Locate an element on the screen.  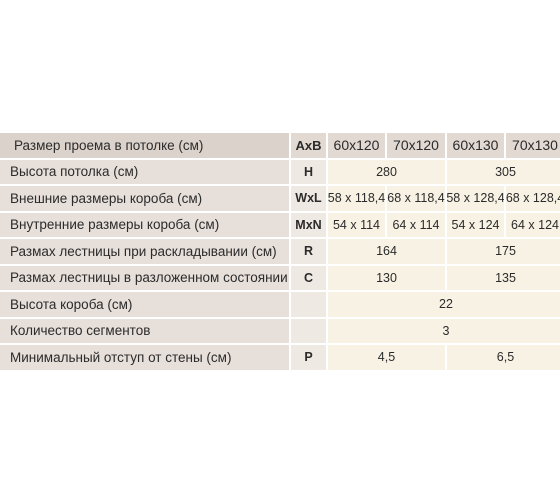
row-label: Высота короба (см) is located at coordinates (144, 304).